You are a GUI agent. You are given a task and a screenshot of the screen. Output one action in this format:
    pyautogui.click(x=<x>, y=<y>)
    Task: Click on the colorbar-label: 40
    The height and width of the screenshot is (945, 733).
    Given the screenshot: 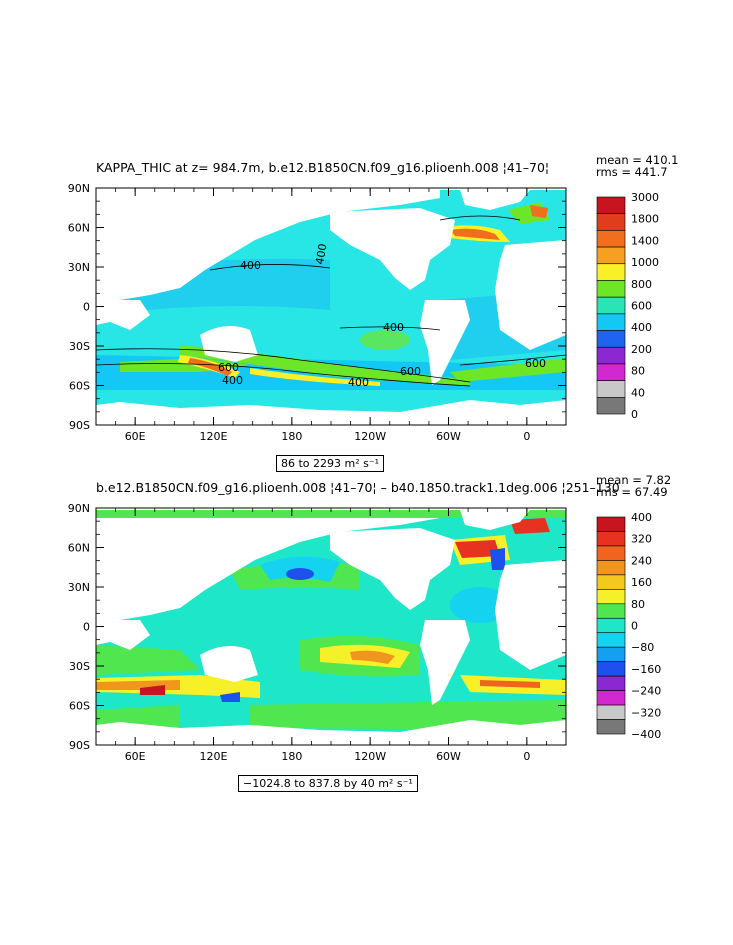 What is the action you would take?
    pyautogui.click(x=638, y=392)
    